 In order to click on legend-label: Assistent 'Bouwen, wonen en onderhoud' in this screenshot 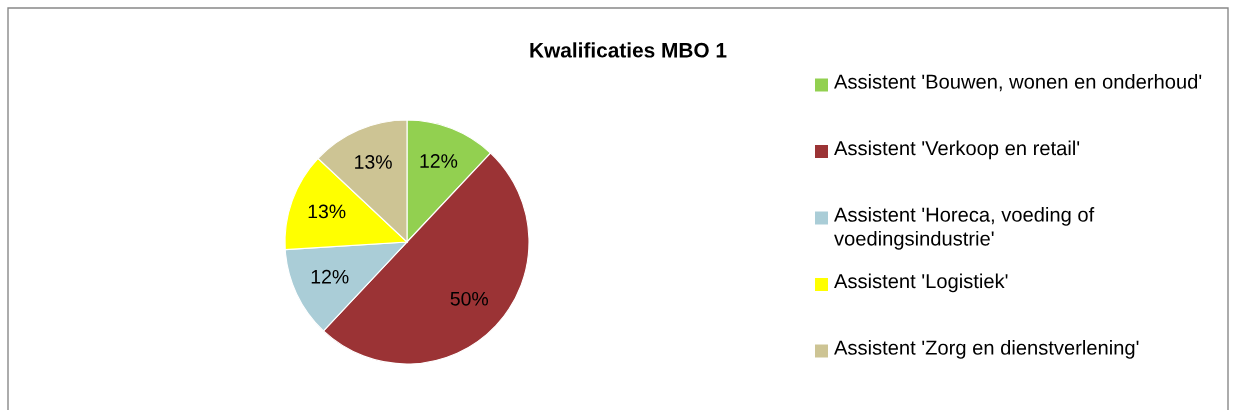, I will do `click(1018, 83)`.